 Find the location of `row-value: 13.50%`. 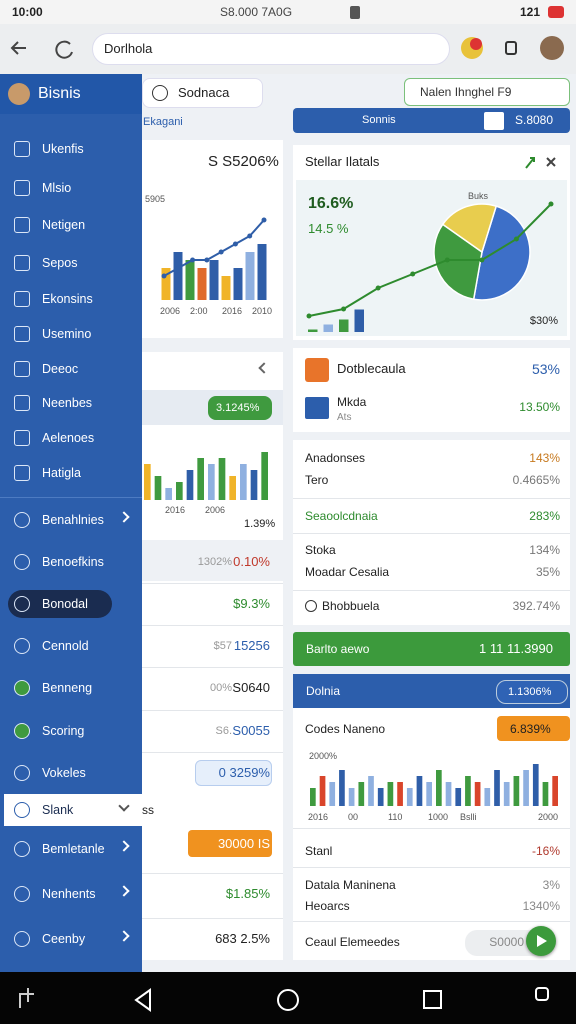

row-value: 13.50% is located at coordinates (539, 407).